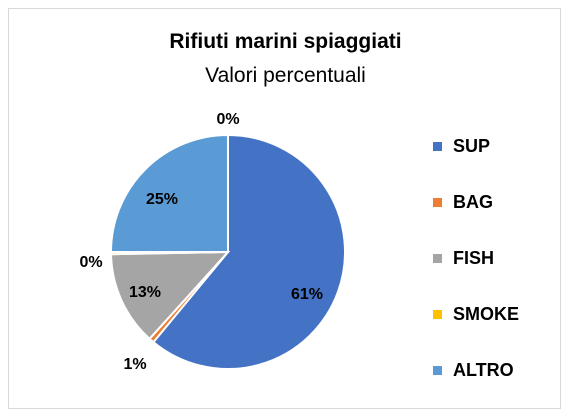 Image resolution: width=571 pixels, height=419 pixels. I want to click on pie-slice-altro, so click(169, 193).